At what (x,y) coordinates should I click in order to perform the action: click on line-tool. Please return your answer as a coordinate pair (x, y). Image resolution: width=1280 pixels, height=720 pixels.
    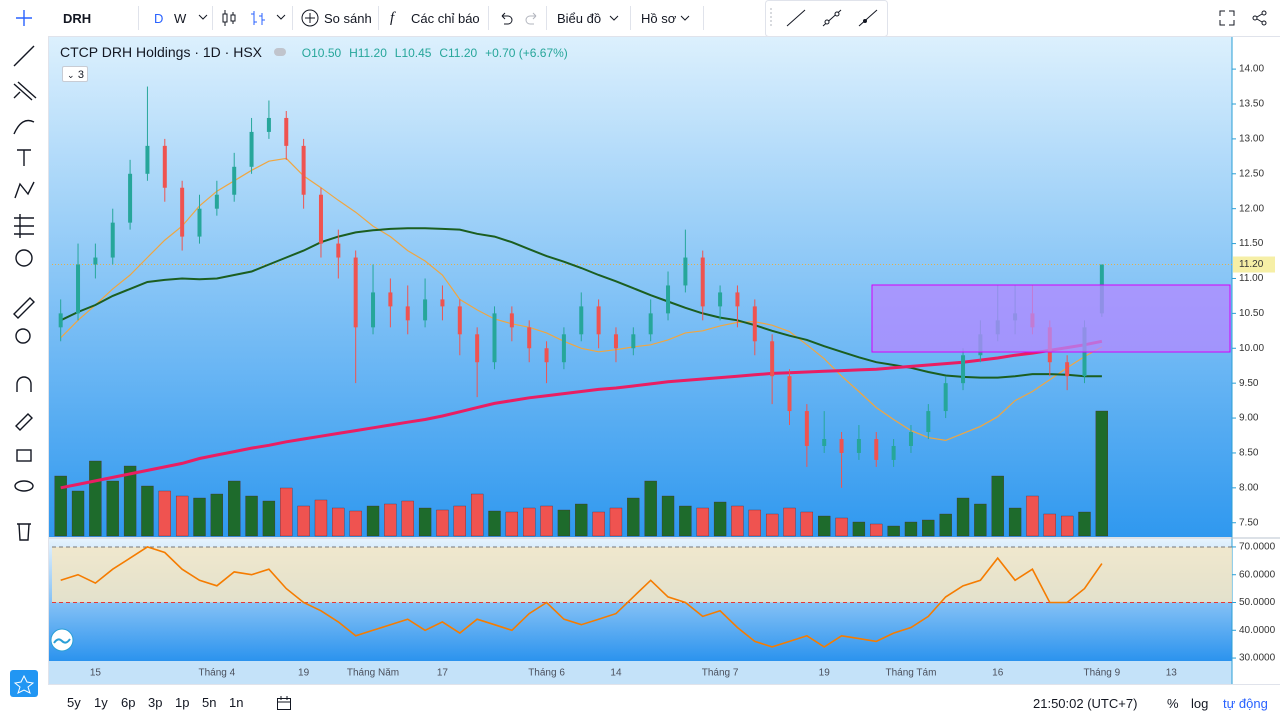
    Looking at the image, I should click on (796, 18).